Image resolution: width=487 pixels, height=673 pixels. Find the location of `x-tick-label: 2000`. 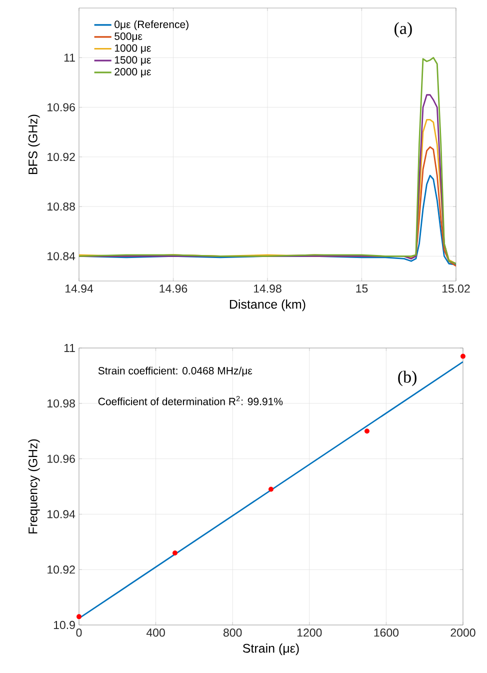

x-tick-label: 2000 is located at coordinates (463, 632).